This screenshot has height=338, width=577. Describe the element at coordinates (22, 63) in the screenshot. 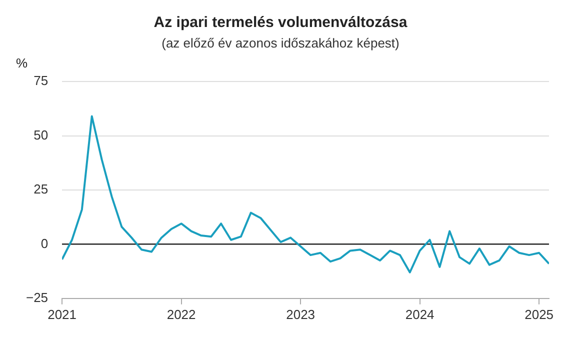

I see `y-axis-title: %` at that location.